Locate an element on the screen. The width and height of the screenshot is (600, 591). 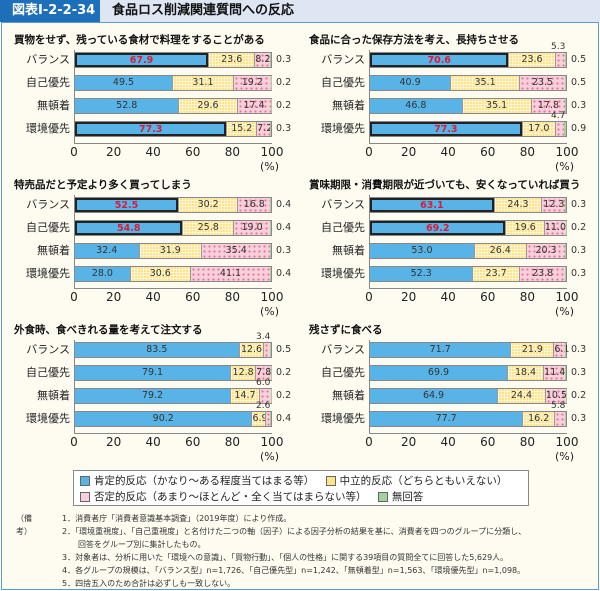
stacked-bar: 28.0 30.6 41.1 is located at coordinates (173, 274).